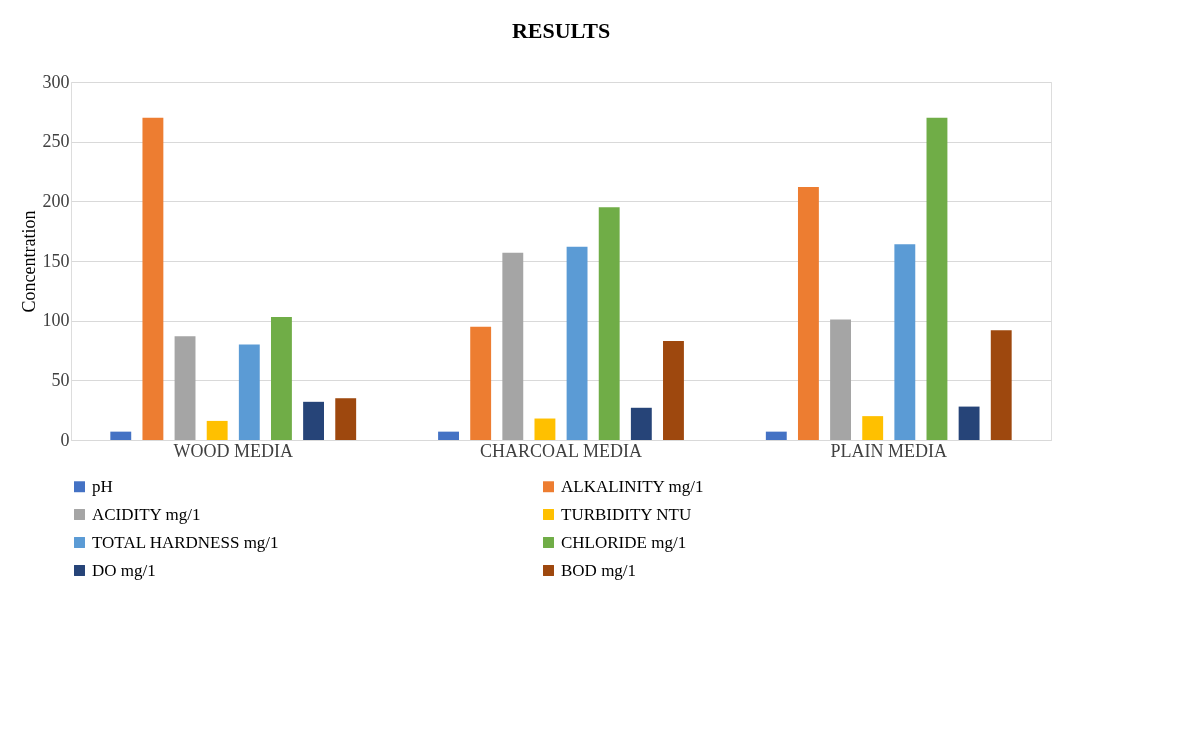 The image size is (1181, 731). Describe the element at coordinates (561, 30) in the screenshot. I see `chart-title: RESULTS` at that location.